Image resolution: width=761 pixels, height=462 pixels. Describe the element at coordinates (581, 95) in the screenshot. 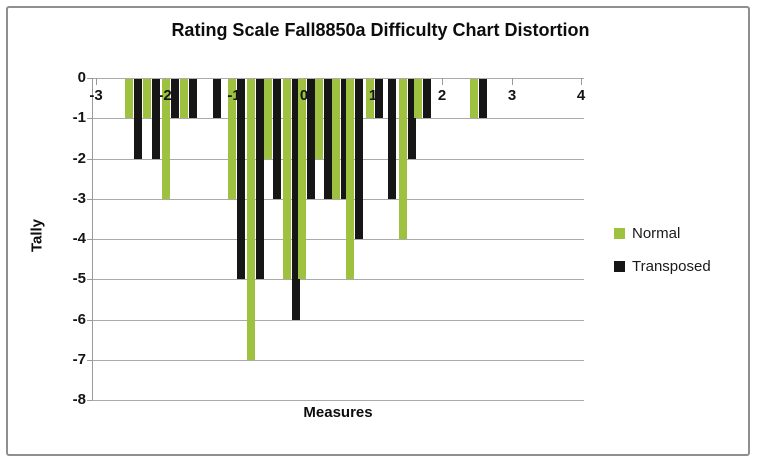

I see `x-tick-label: 4` at that location.